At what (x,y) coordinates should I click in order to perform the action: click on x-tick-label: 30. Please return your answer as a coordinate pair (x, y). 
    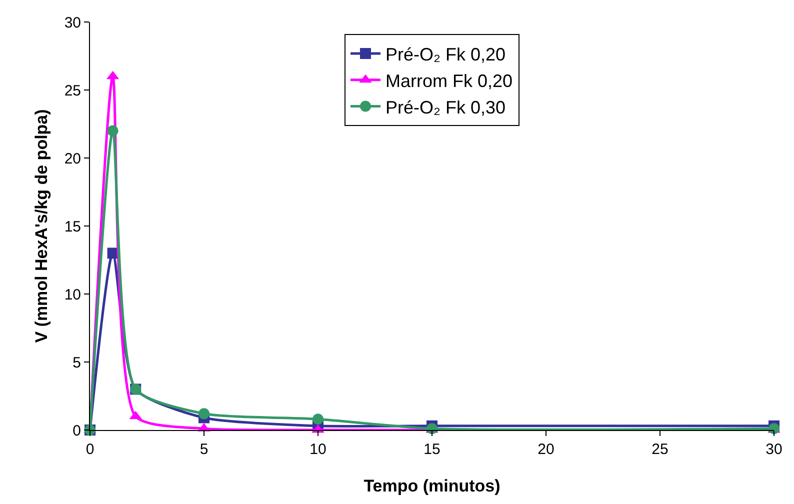
    Looking at the image, I should click on (774, 449).